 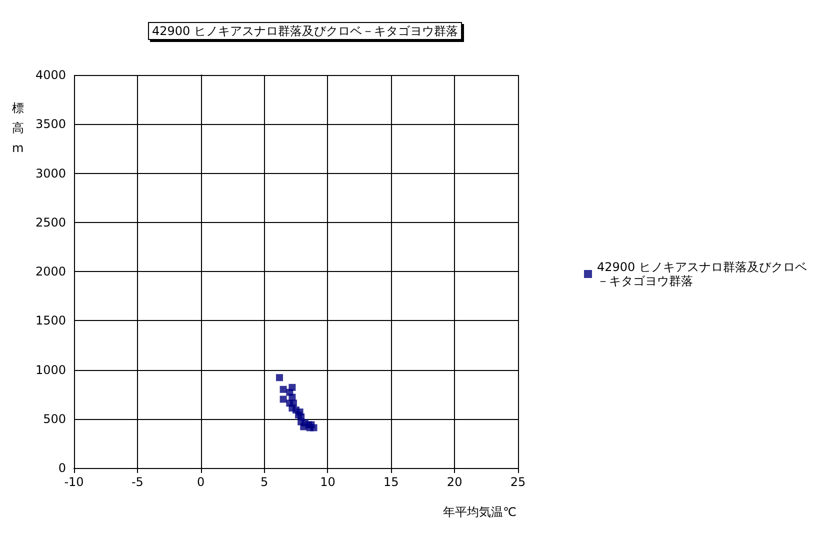 What do you see at coordinates (702, 274) in the screenshot?
I see `legend-label: 42900 ヒノキアスナロ群落及びクロベ－キタゴヨウ群落` at bounding box center [702, 274].